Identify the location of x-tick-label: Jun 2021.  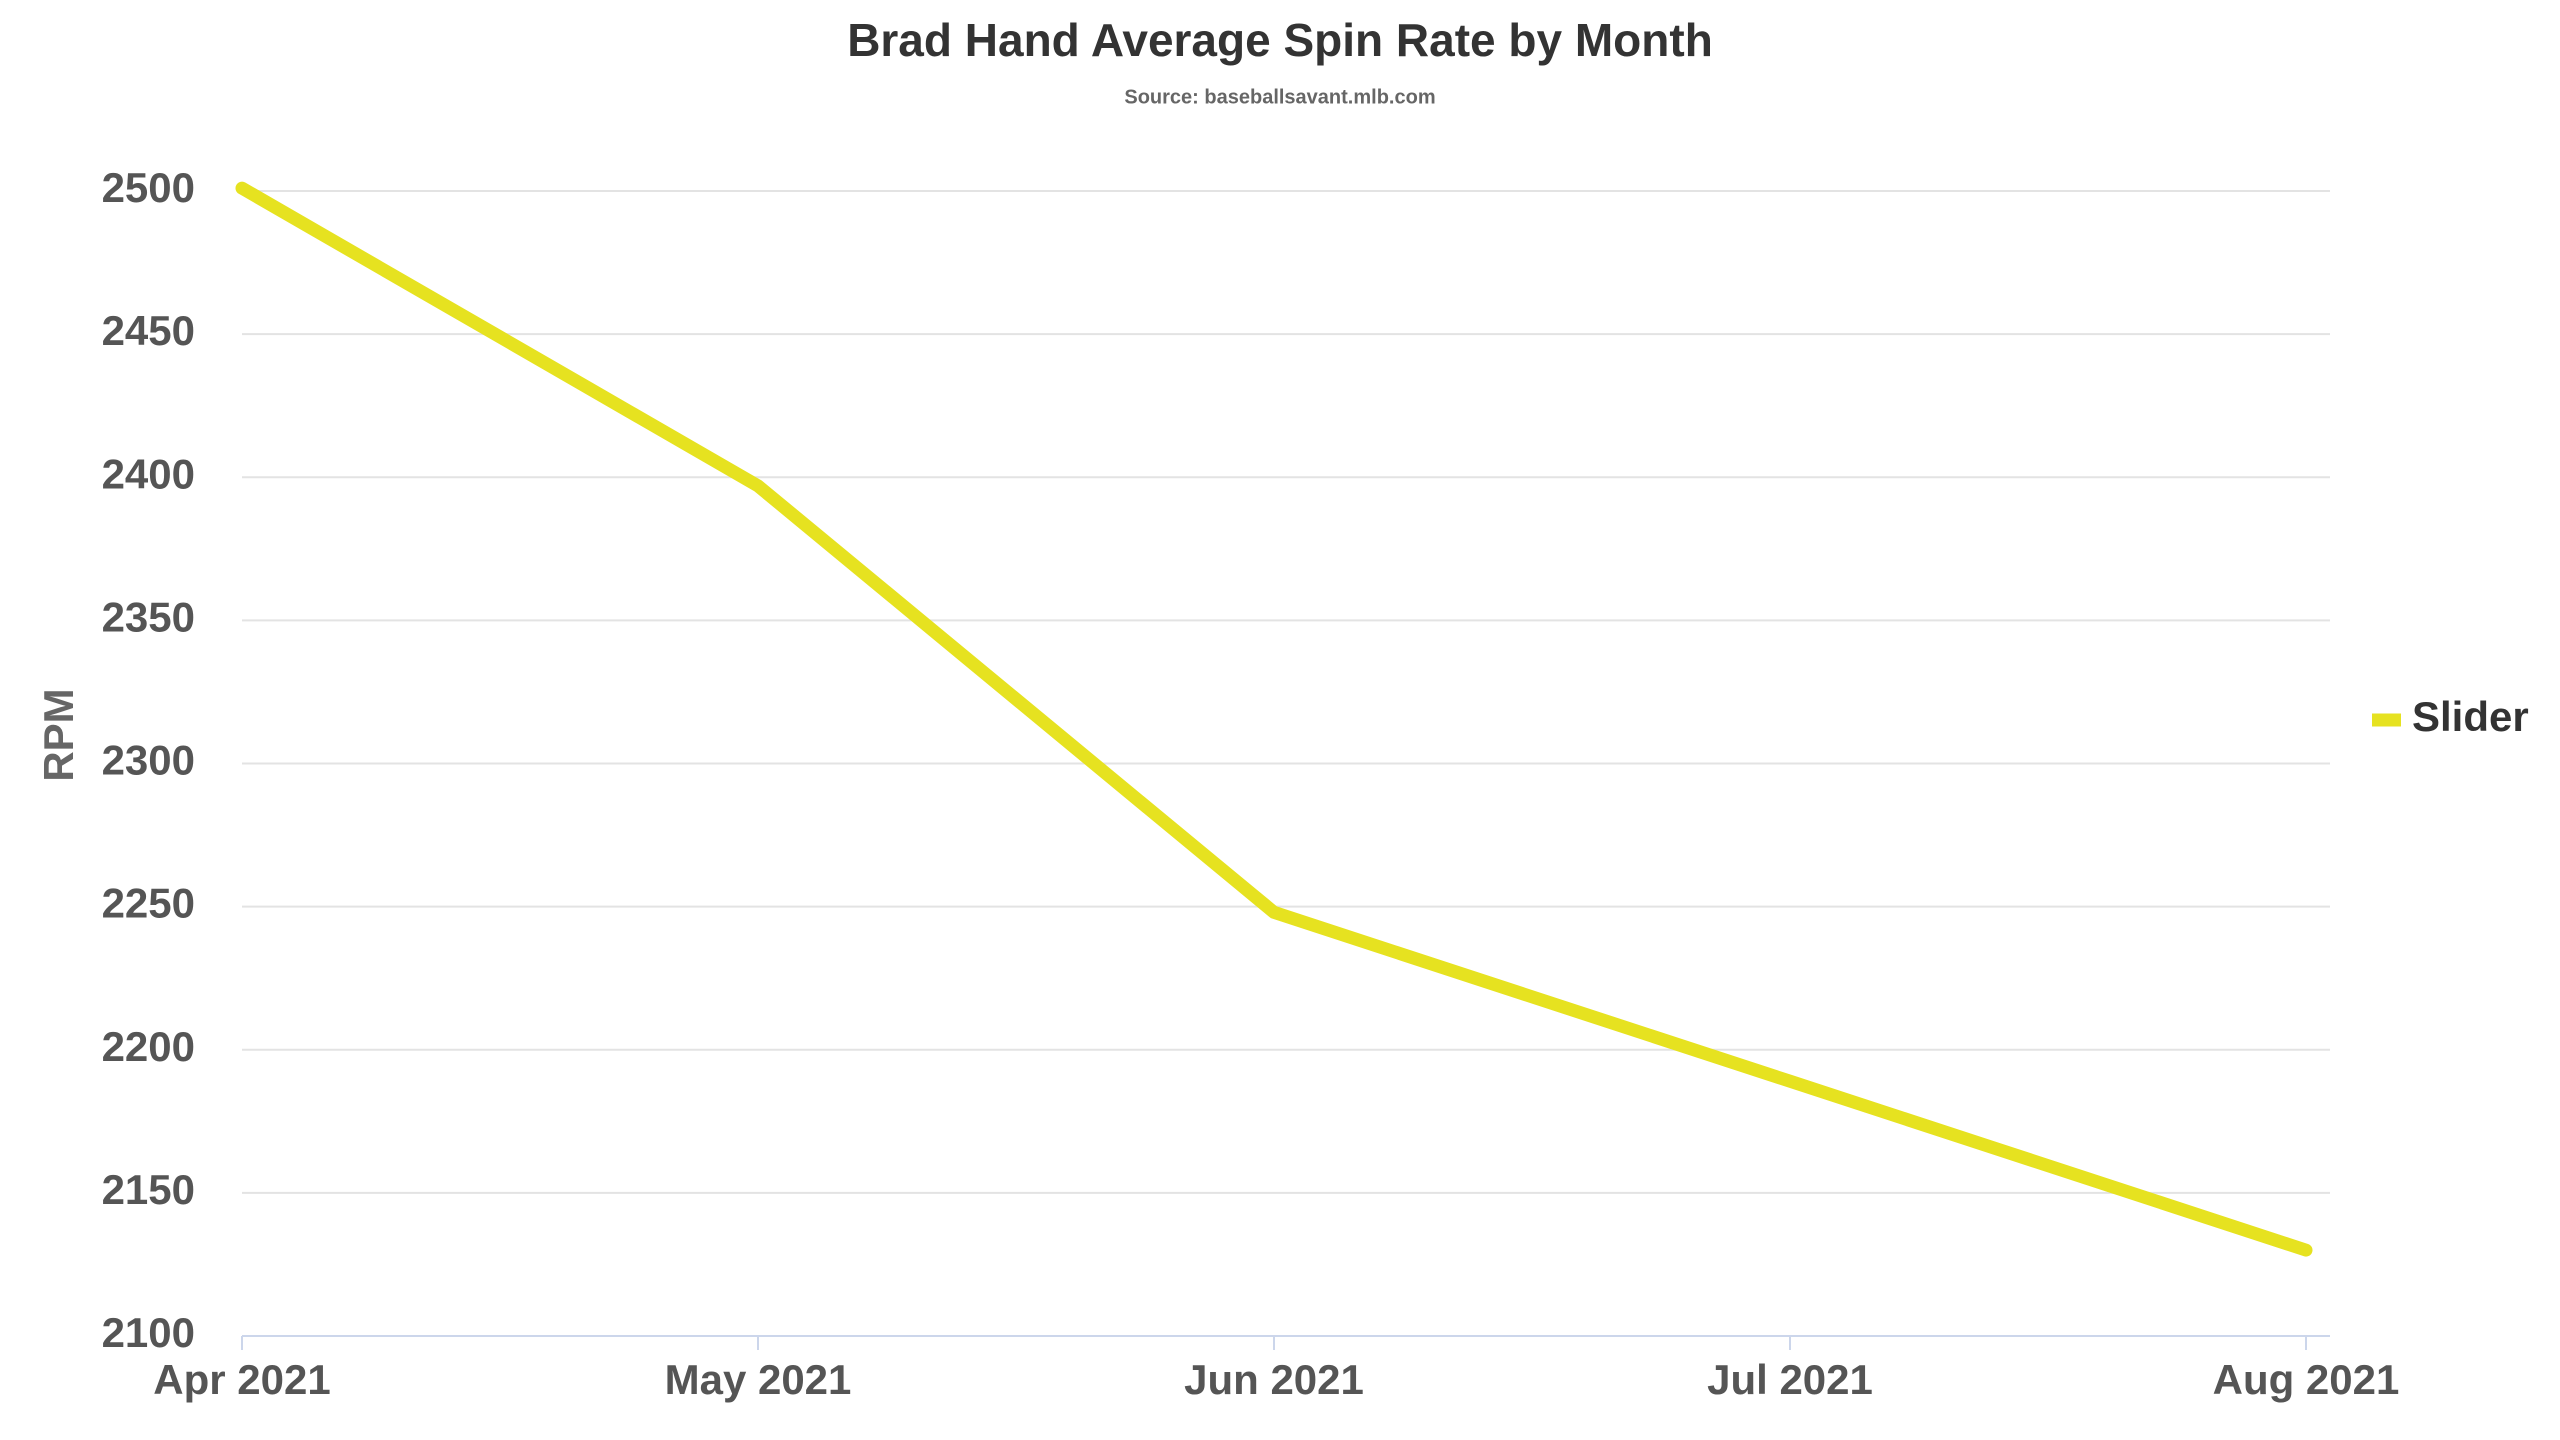
(1274, 1379).